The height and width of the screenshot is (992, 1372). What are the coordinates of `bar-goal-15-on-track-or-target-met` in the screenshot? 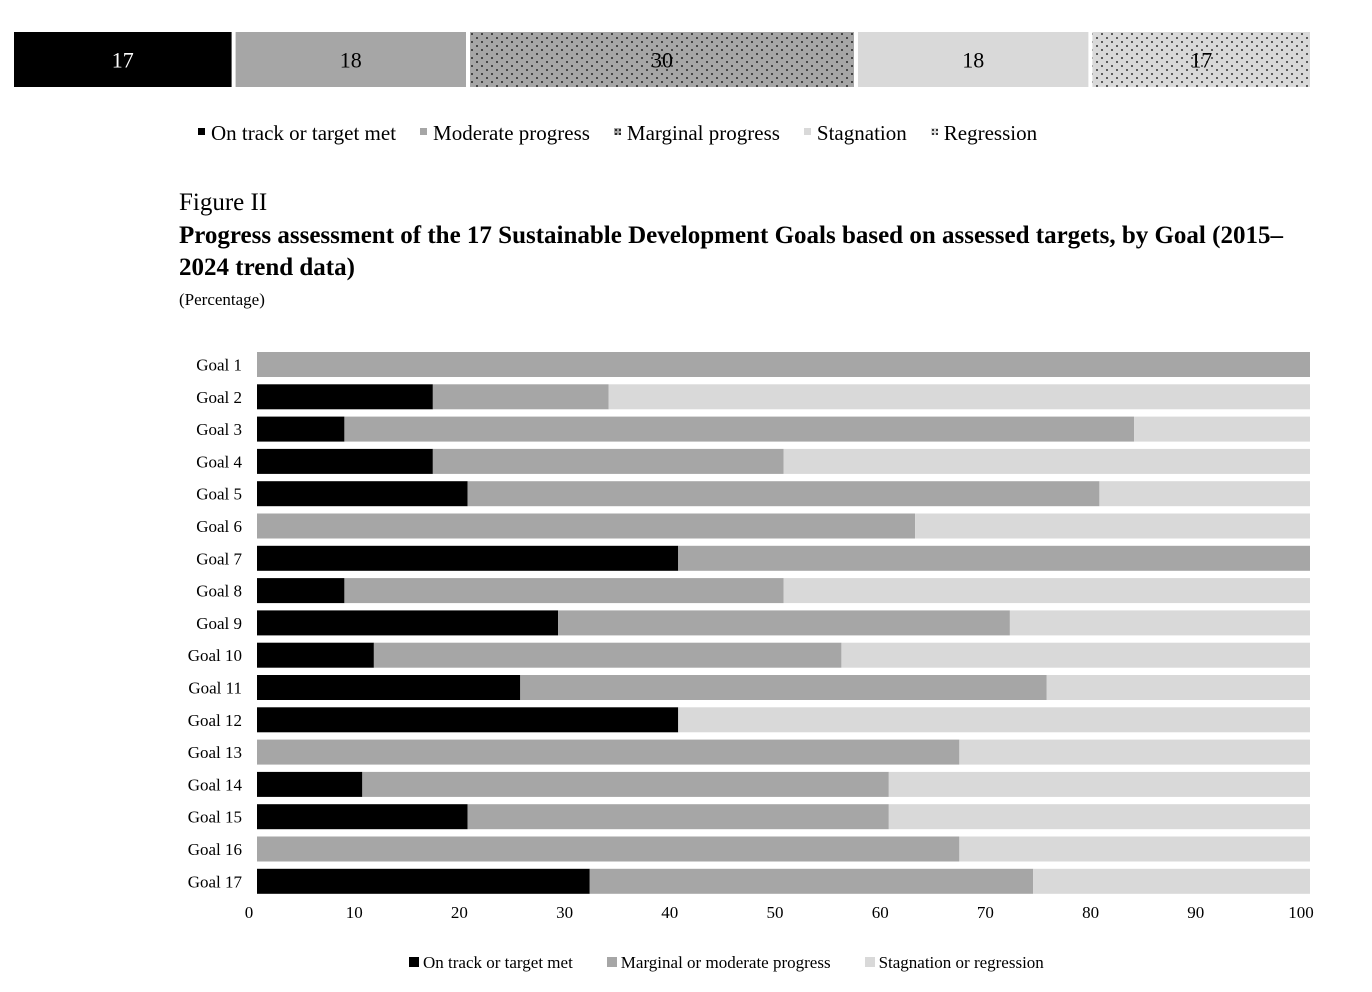 It's located at (362, 817).